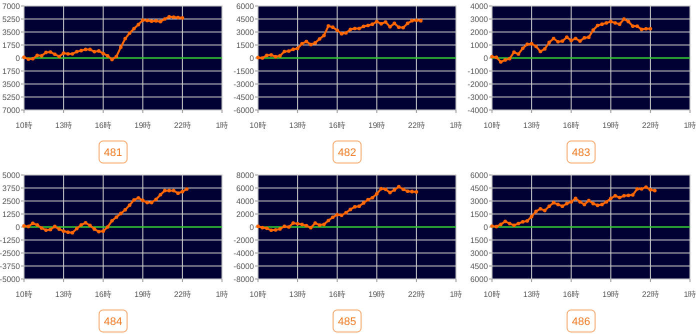 This screenshot has width=700, height=334. What do you see at coordinates (11, 188) in the screenshot?
I see `y-tick-label: 3750` at bounding box center [11, 188].